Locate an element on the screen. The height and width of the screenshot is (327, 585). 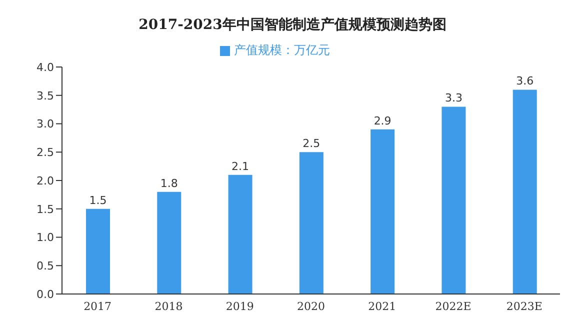
legend-label: 产值规模：万亿元 is located at coordinates (282, 50).